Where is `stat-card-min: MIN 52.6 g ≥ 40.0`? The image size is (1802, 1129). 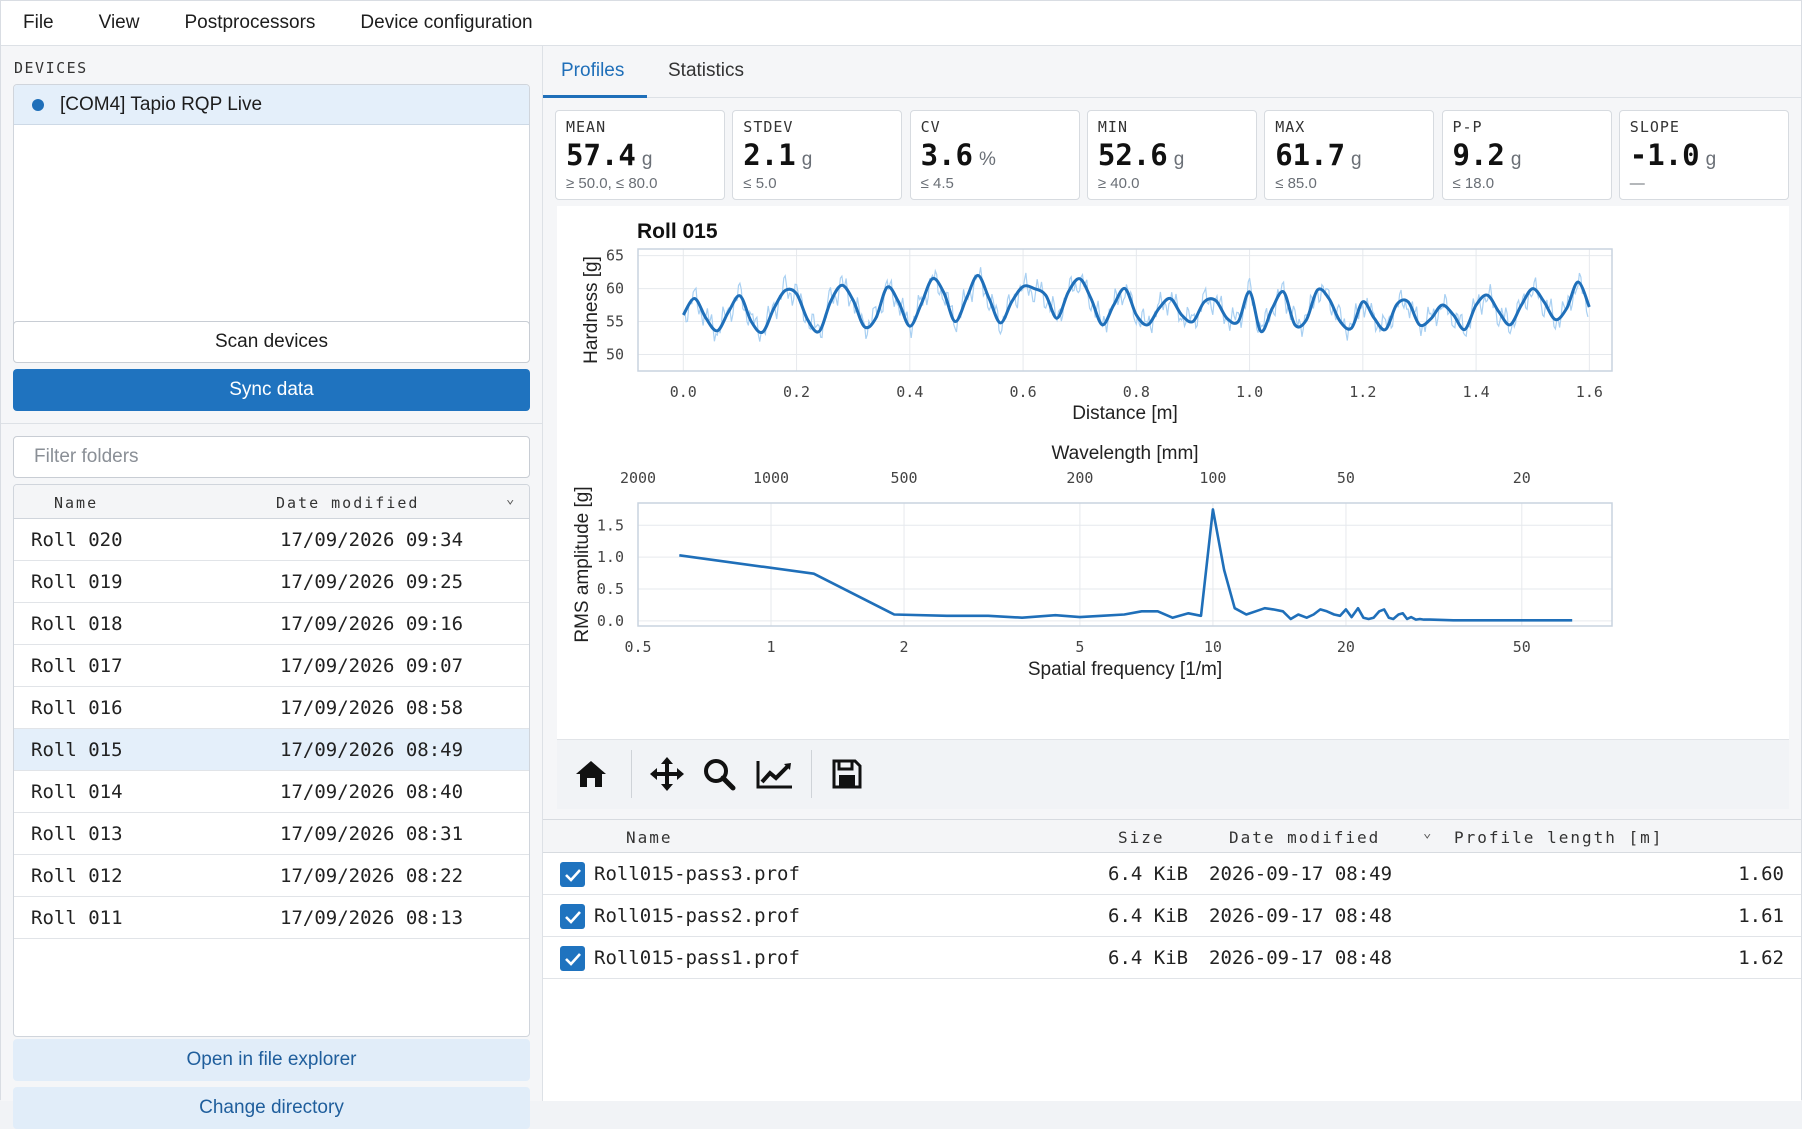
stat-card-min: MIN 52.6 g ≥ 40.0 is located at coordinates (1171, 155).